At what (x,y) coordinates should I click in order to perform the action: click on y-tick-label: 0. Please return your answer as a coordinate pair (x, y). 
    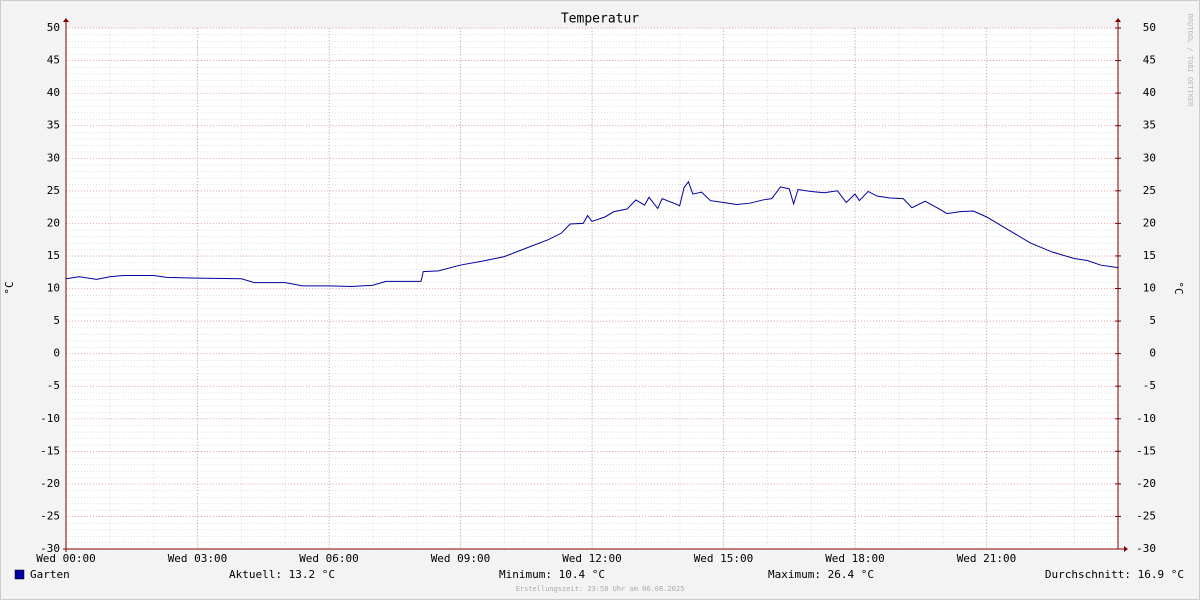
    Looking at the image, I should click on (56, 353).